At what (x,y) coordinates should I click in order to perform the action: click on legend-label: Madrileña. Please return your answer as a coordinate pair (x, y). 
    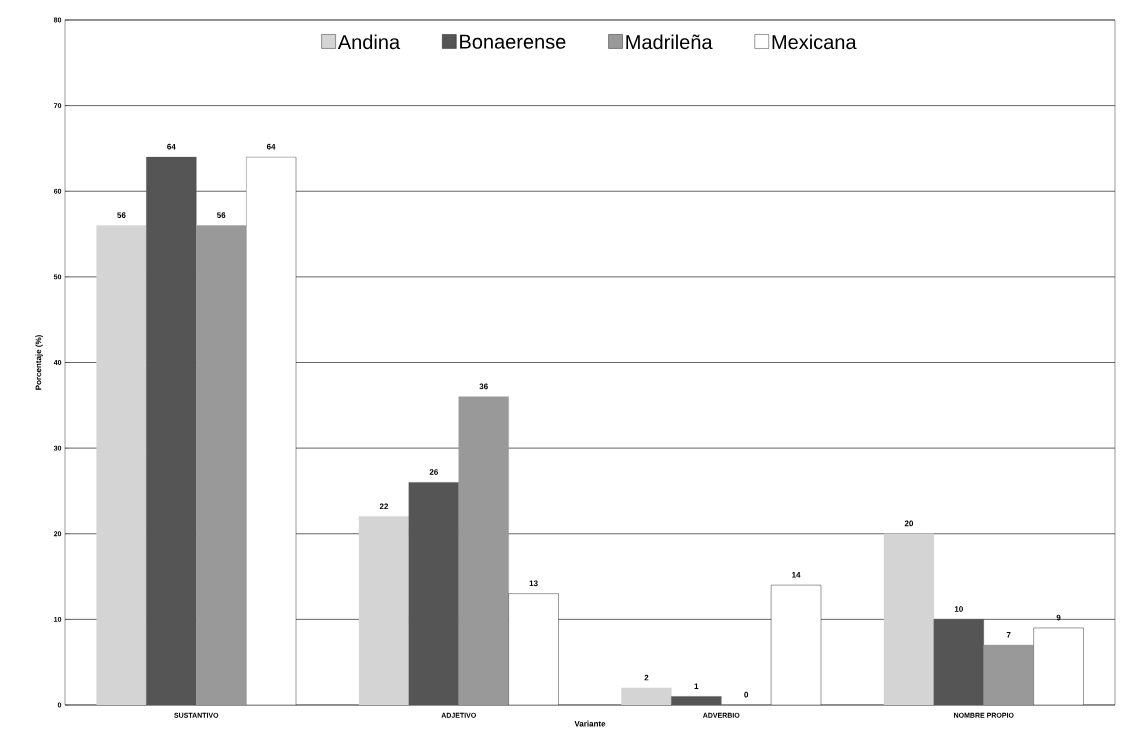
    Looking at the image, I should click on (669, 42).